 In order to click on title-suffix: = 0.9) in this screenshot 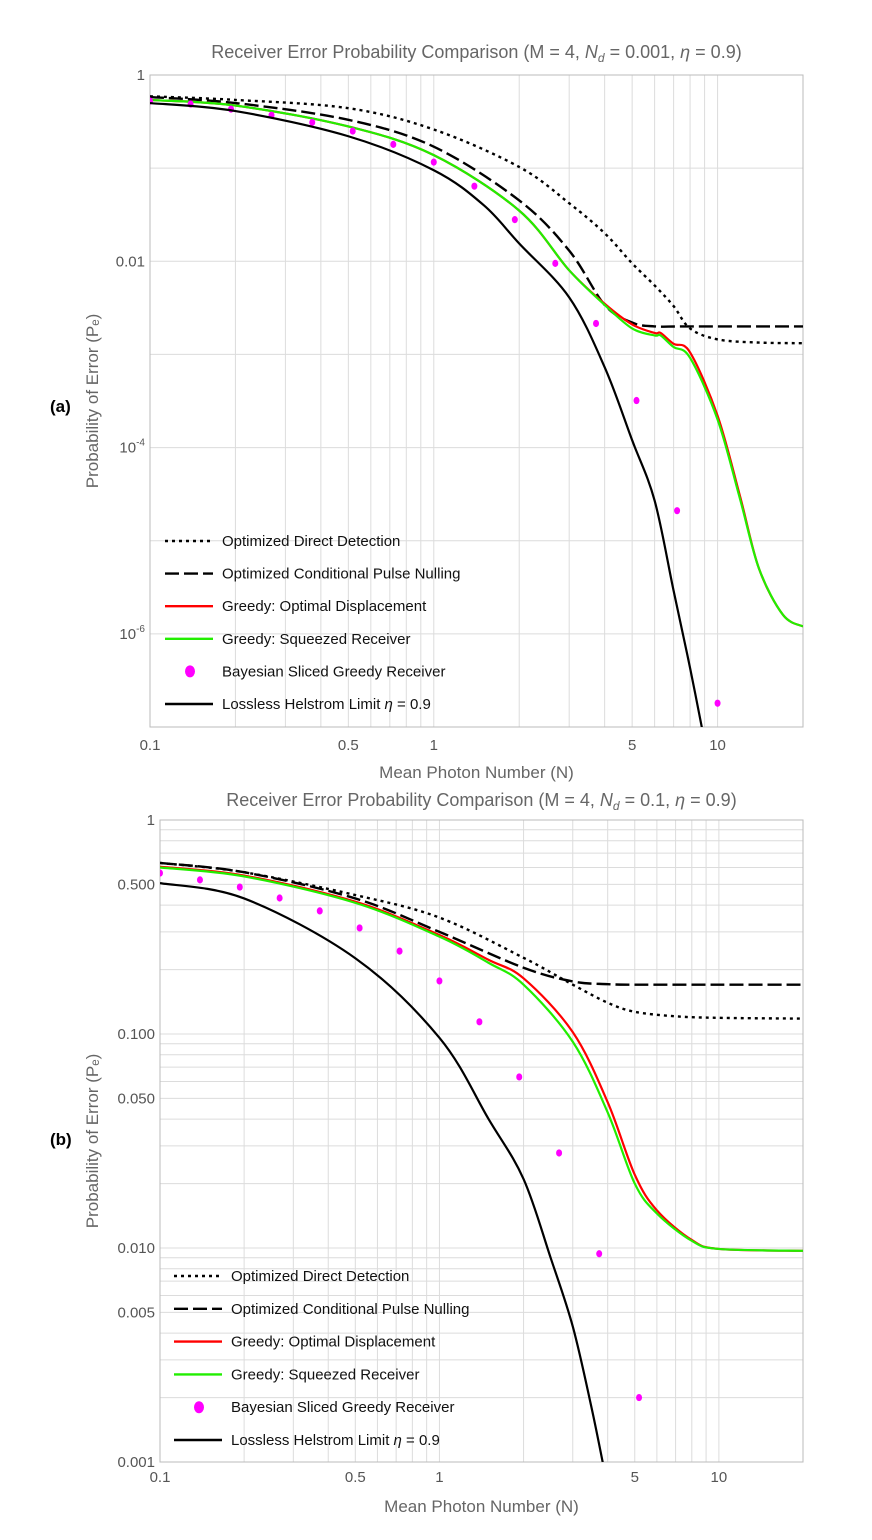, I will do `click(716, 52)`.